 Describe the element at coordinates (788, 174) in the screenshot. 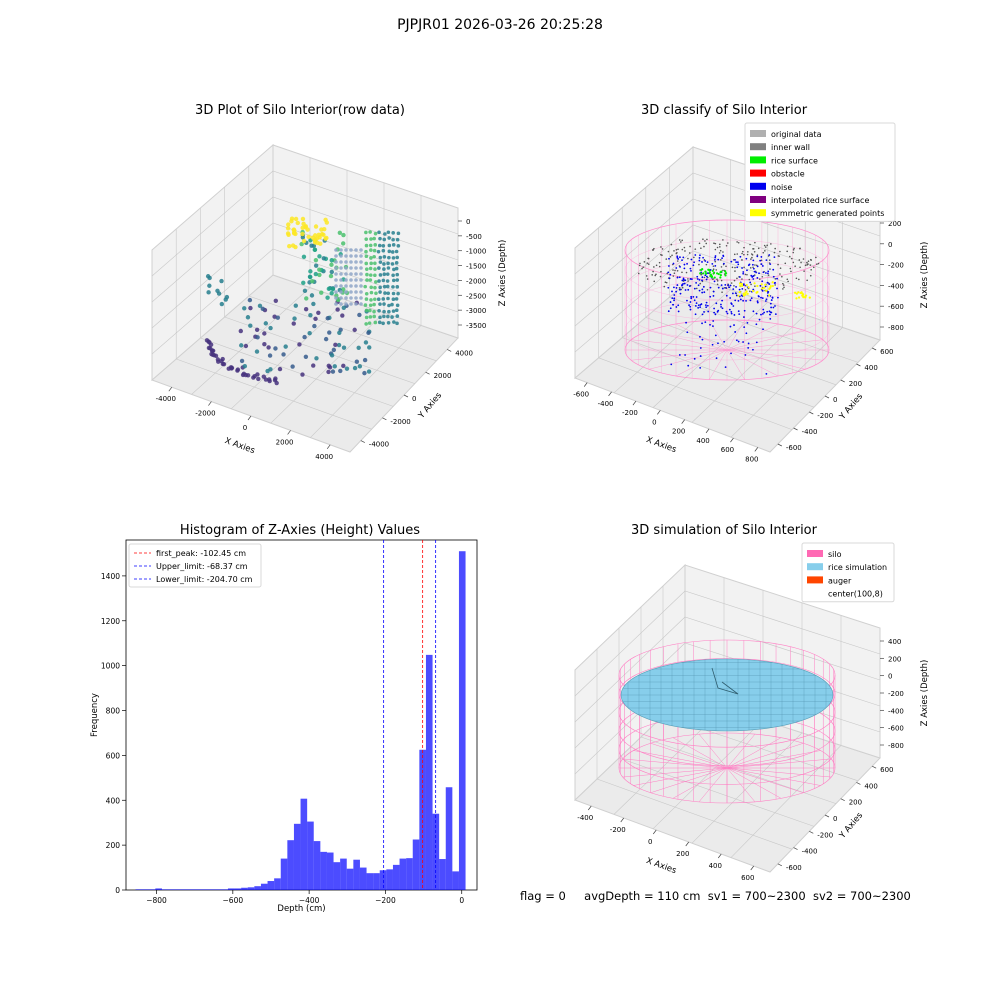

I see `legend-label: obstacle` at that location.